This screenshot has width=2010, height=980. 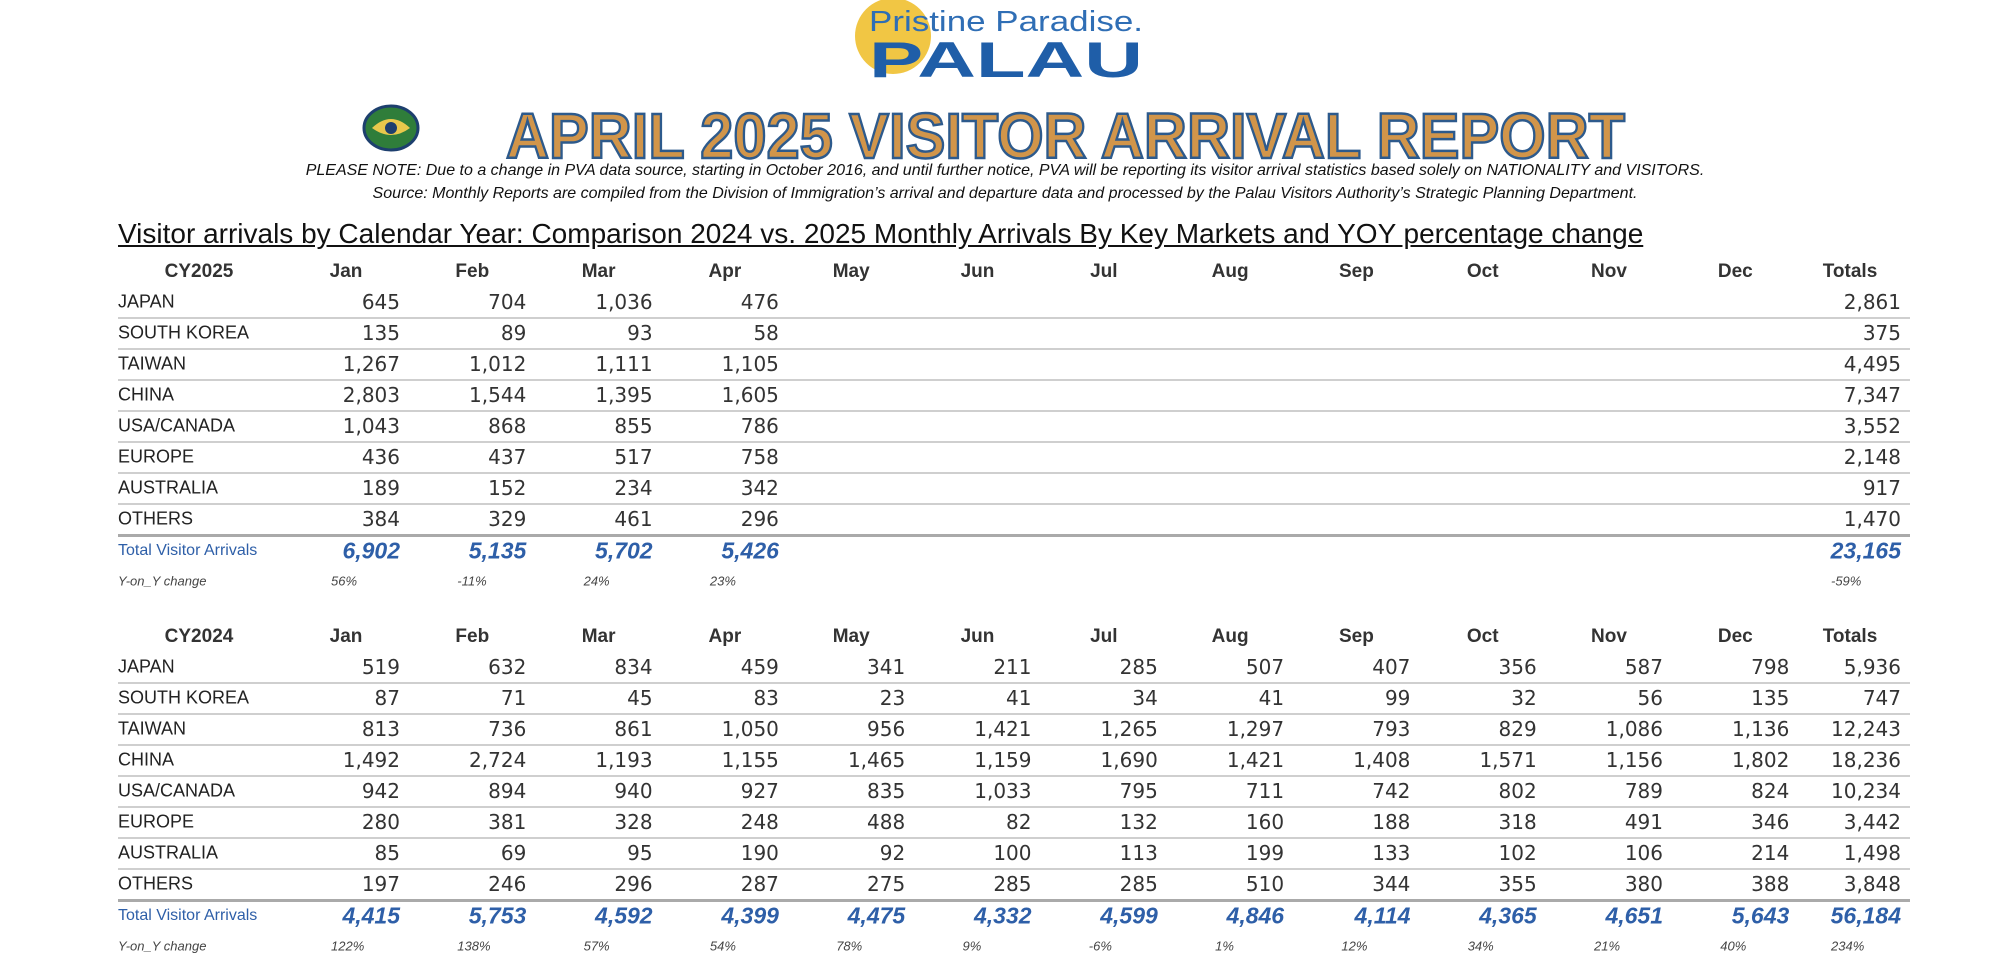 What do you see at coordinates (1391, 667) in the screenshot?
I see `month-value: 407` at bounding box center [1391, 667].